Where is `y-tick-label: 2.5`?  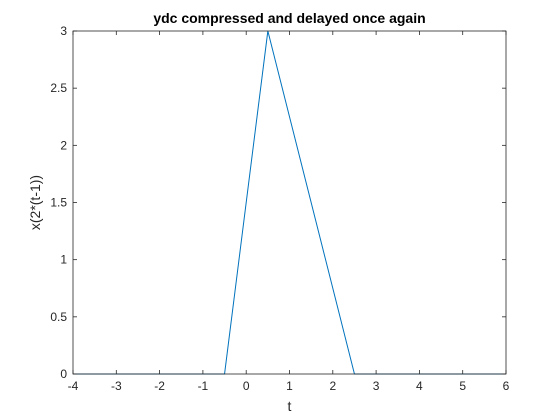 y-tick-label: 2.5 is located at coordinates (58, 88).